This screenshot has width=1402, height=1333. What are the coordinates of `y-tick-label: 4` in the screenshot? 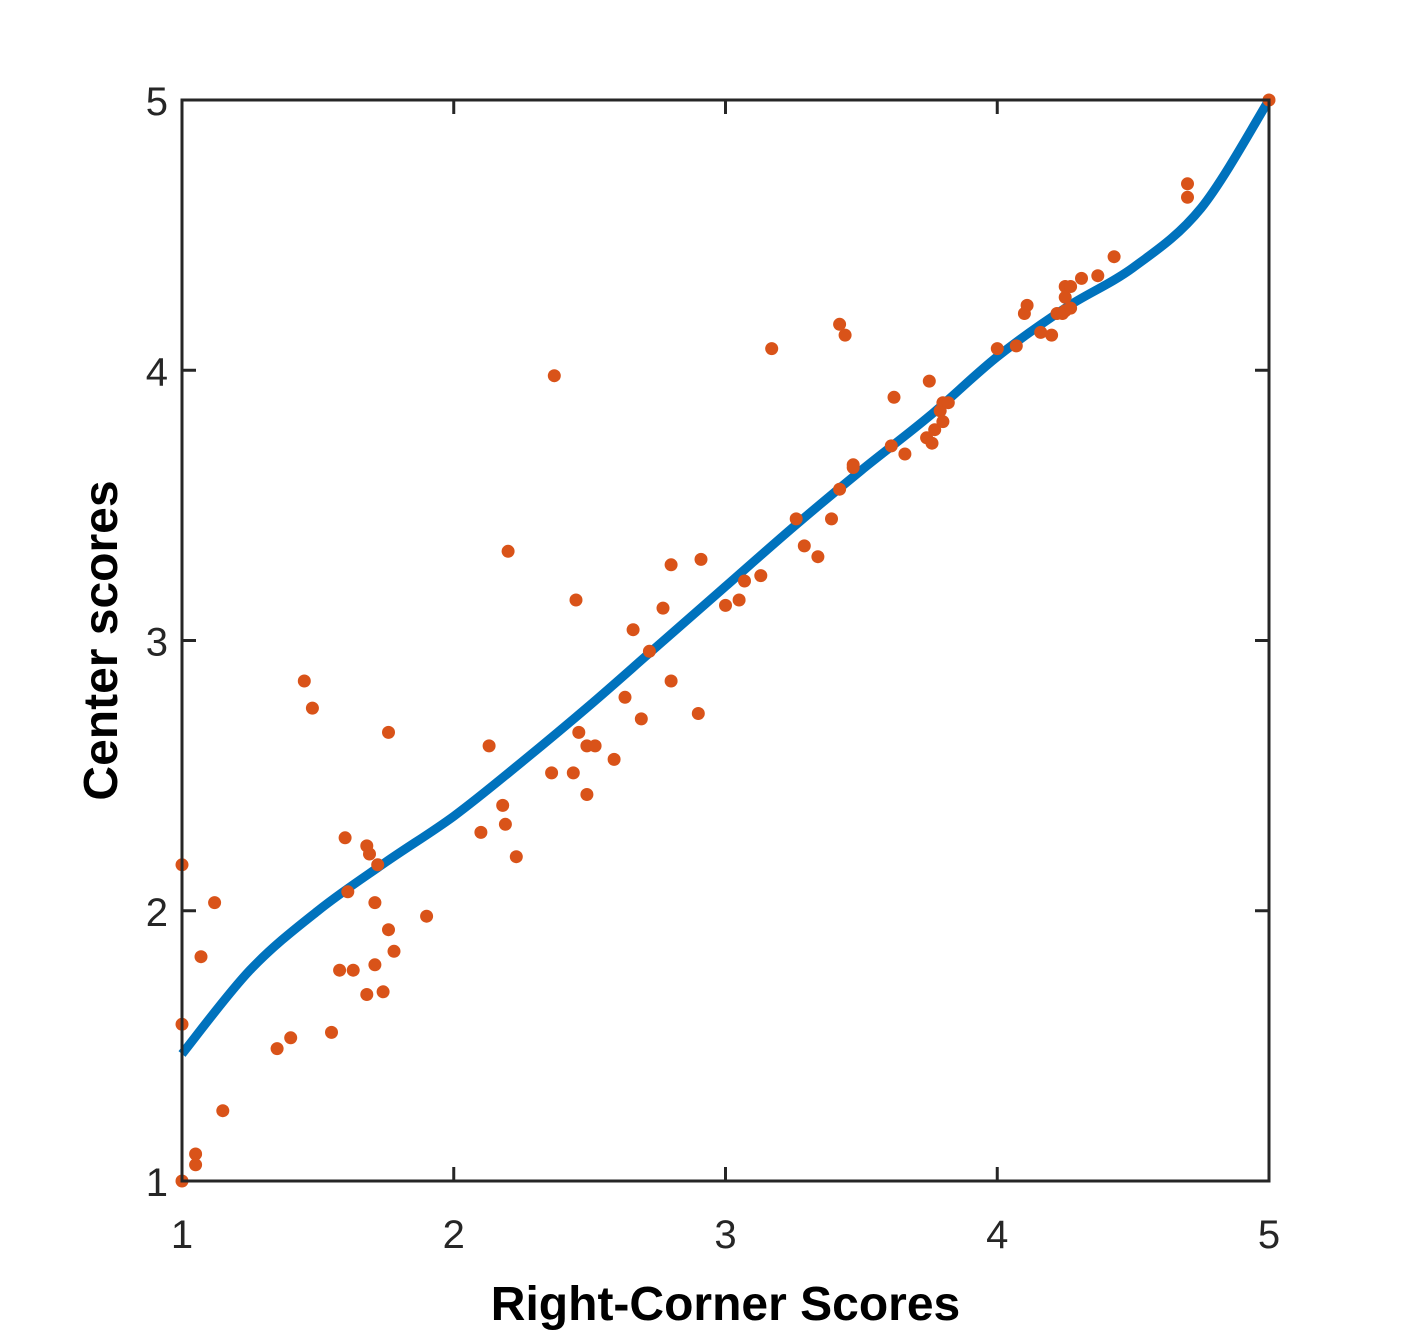 It's located at (157, 372).